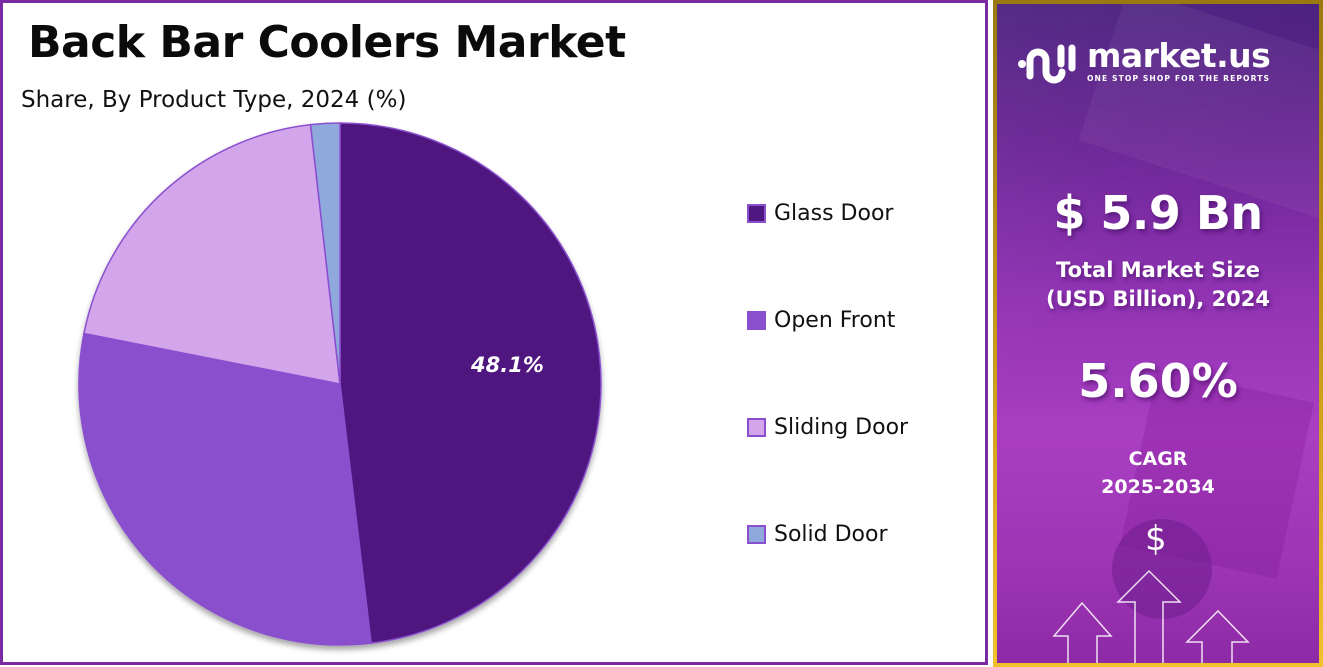 This screenshot has width=1323, height=667. Describe the element at coordinates (325, 253) in the screenshot. I see `pie-slice-solid-door` at that location.